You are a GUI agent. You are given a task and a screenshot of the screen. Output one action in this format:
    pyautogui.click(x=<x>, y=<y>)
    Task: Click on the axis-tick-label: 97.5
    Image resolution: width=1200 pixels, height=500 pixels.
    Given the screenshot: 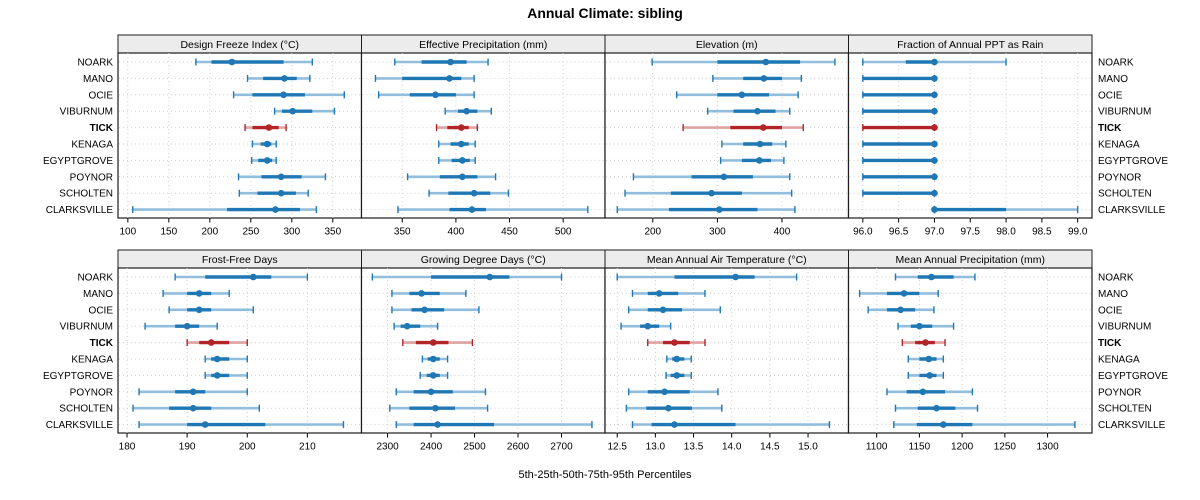 What is the action you would take?
    pyautogui.click(x=971, y=232)
    